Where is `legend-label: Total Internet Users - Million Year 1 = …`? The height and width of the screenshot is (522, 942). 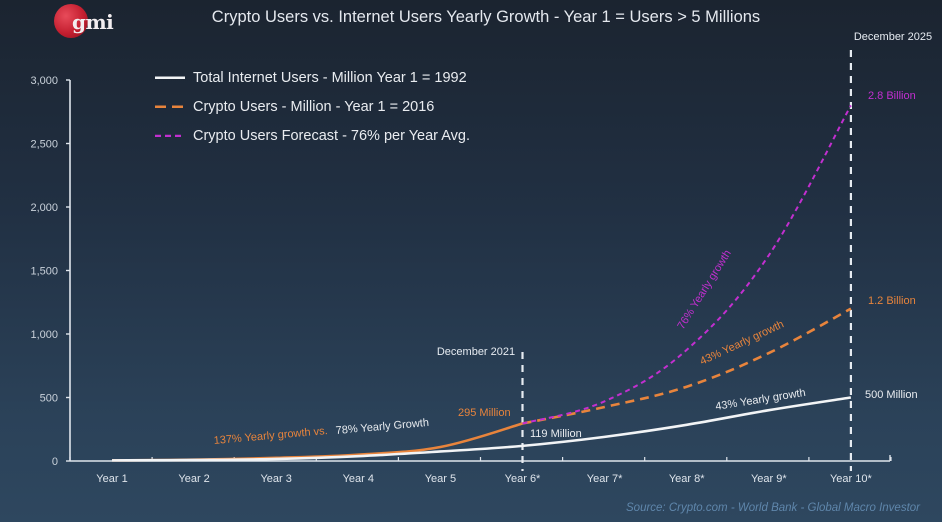 legend-label: Total Internet Users - Million Year 1 = … is located at coordinates (330, 77).